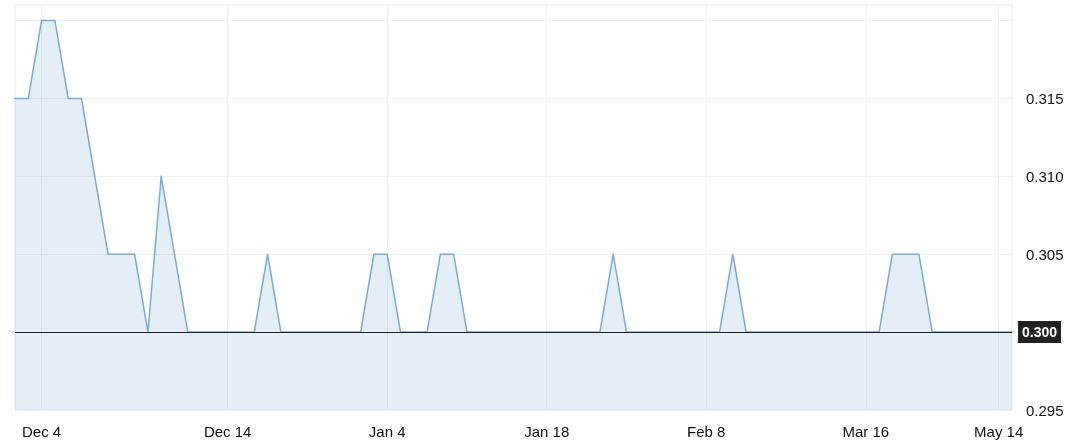  I want to click on y-tick-label: 0.315, so click(1045, 98).